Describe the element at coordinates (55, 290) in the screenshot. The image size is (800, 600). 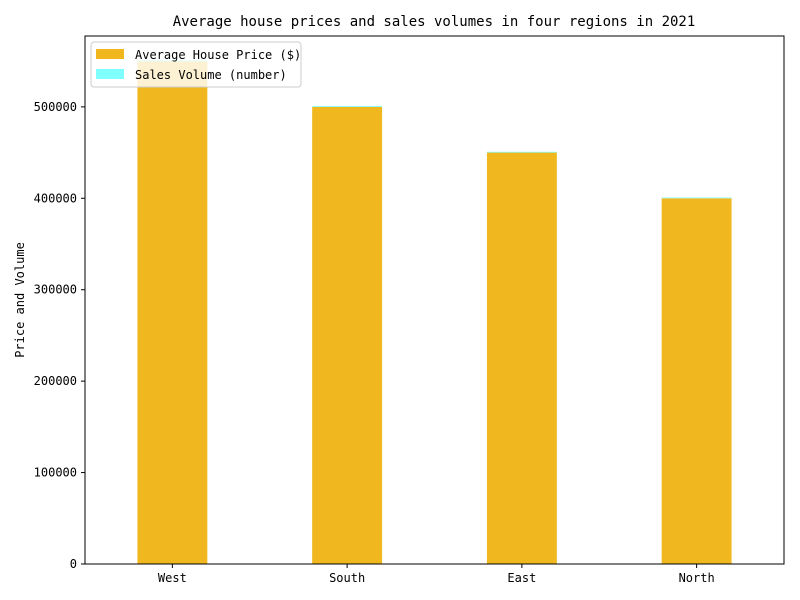
I see `y-tick-label: 300000` at that location.